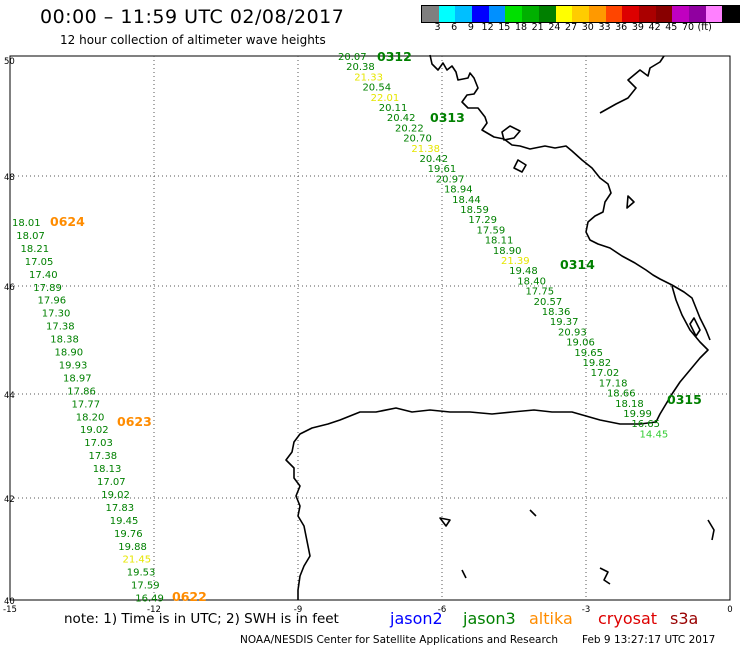  What do you see at coordinates (684, 618) in the screenshot?
I see `mission-legend-s3a: s3a` at bounding box center [684, 618].